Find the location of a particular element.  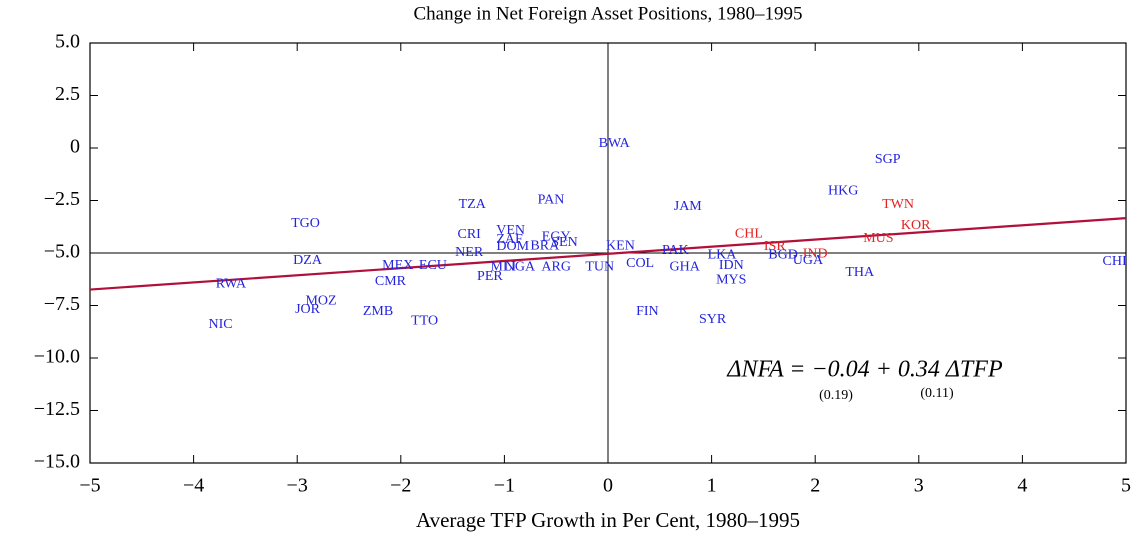

point-label: UGA is located at coordinates (808, 260).